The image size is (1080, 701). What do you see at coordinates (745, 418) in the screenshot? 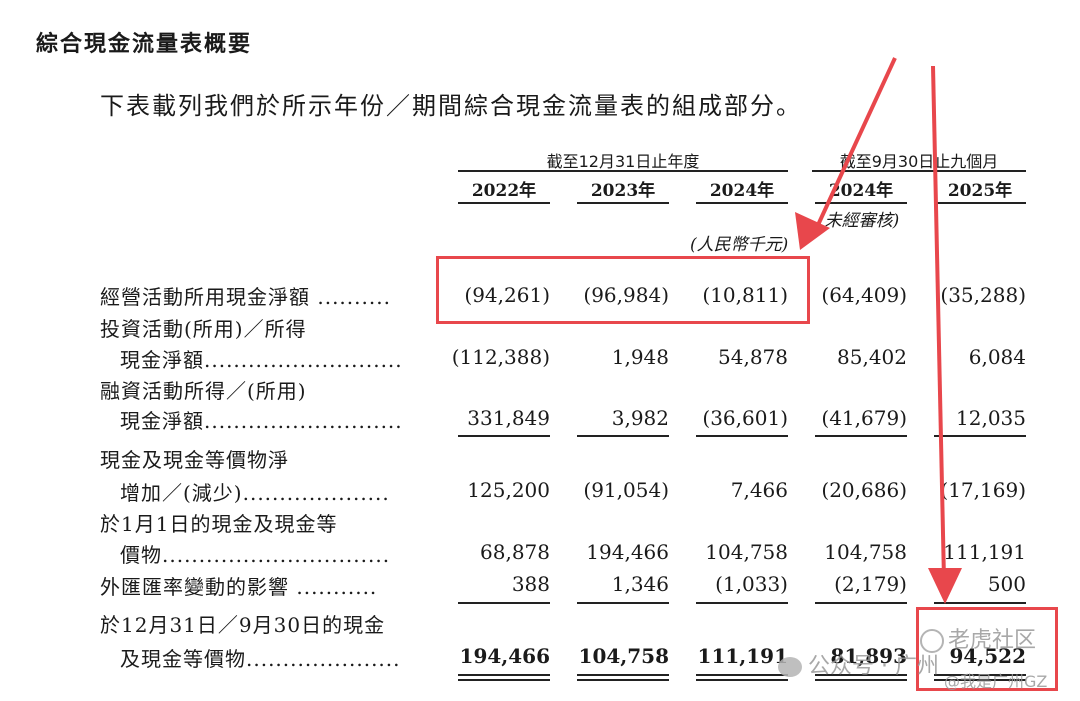
I see `cell-value: (36,601)` at bounding box center [745, 418].